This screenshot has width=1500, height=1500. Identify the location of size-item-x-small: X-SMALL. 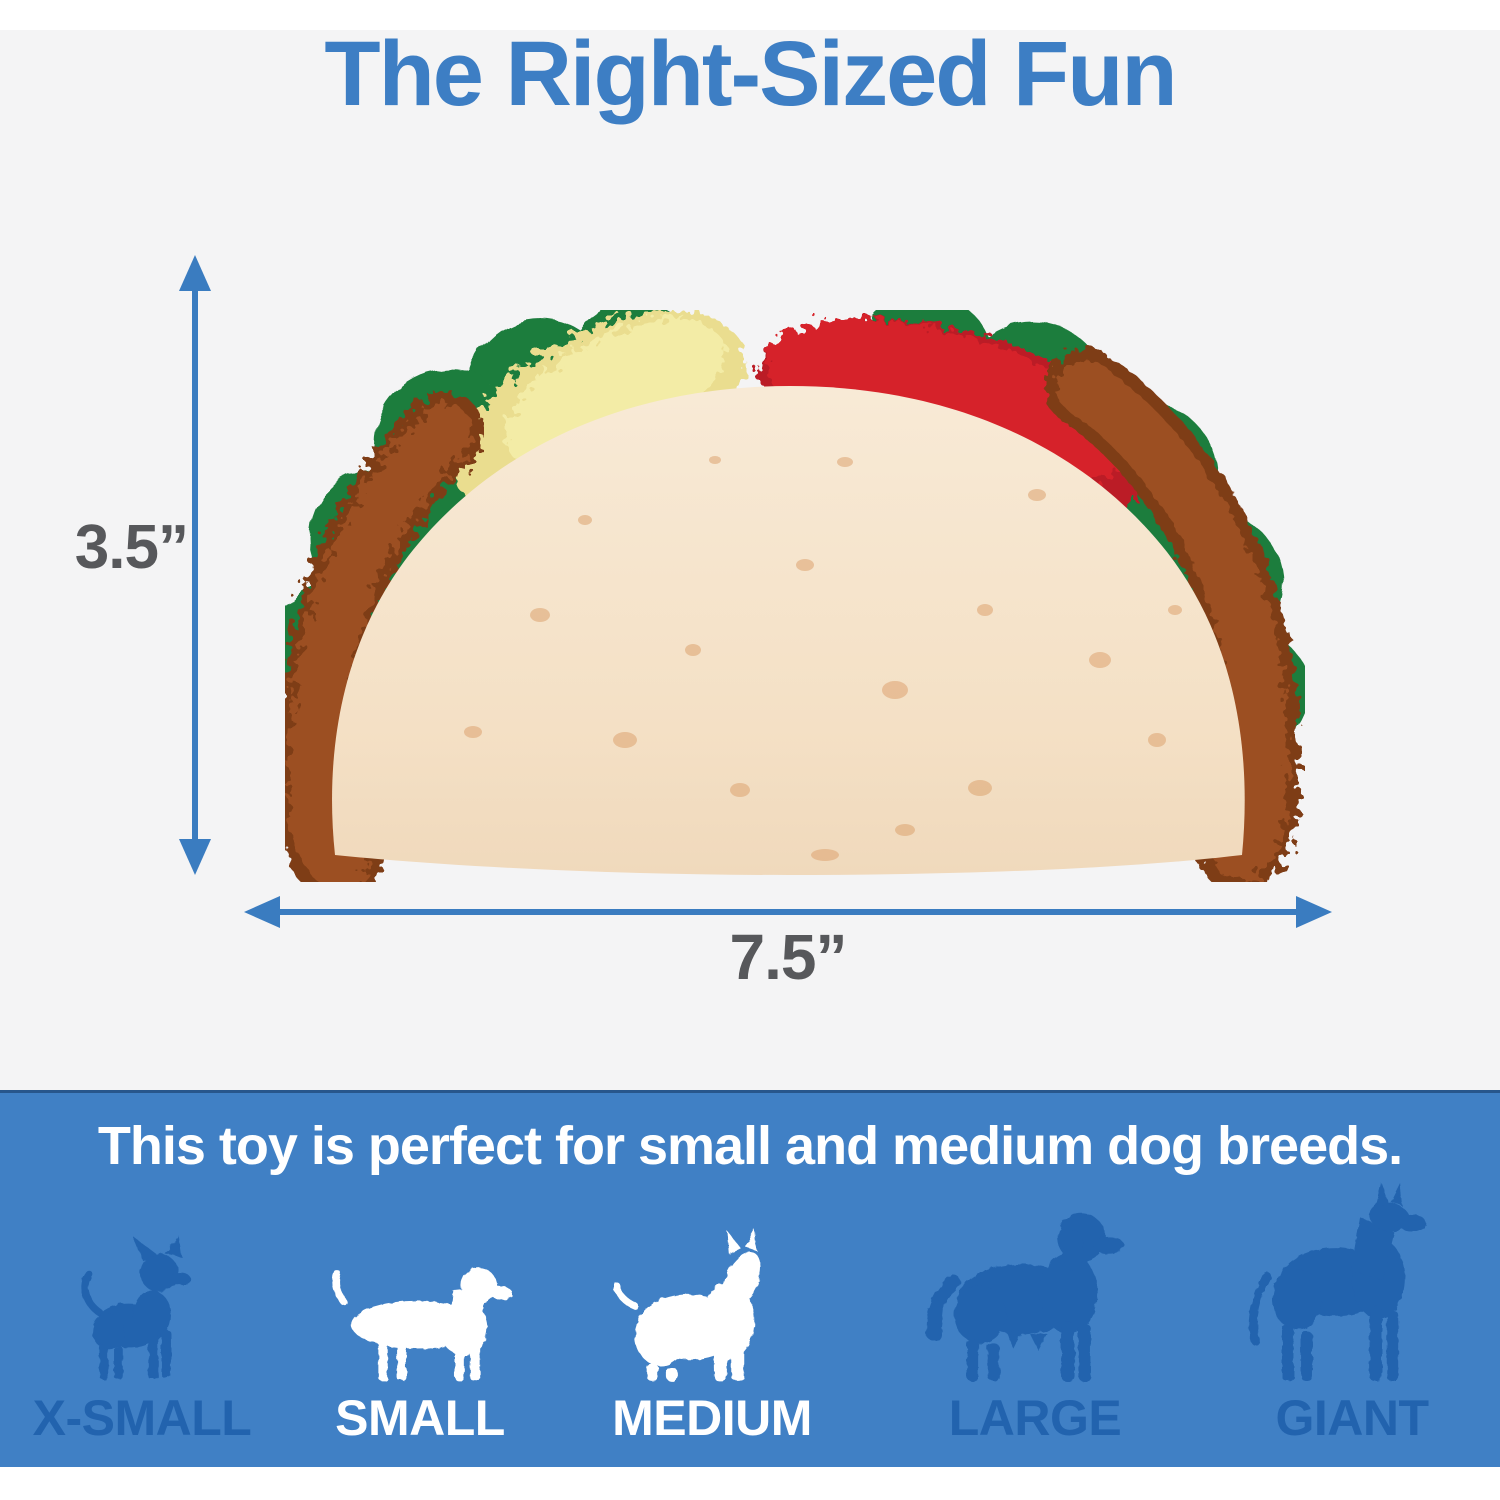
(142, 1269).